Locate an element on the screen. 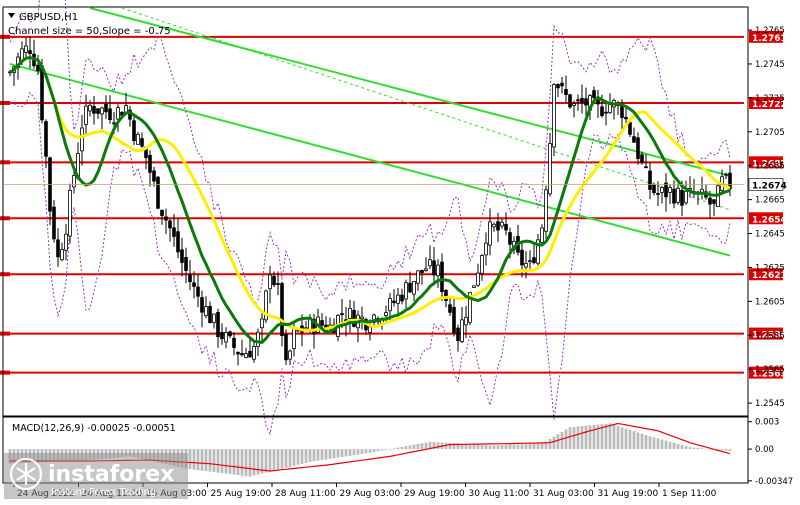 Image resolution: width=800 pixels, height=505 pixels. y-tick-label: 1.2625 is located at coordinates (770, 268).